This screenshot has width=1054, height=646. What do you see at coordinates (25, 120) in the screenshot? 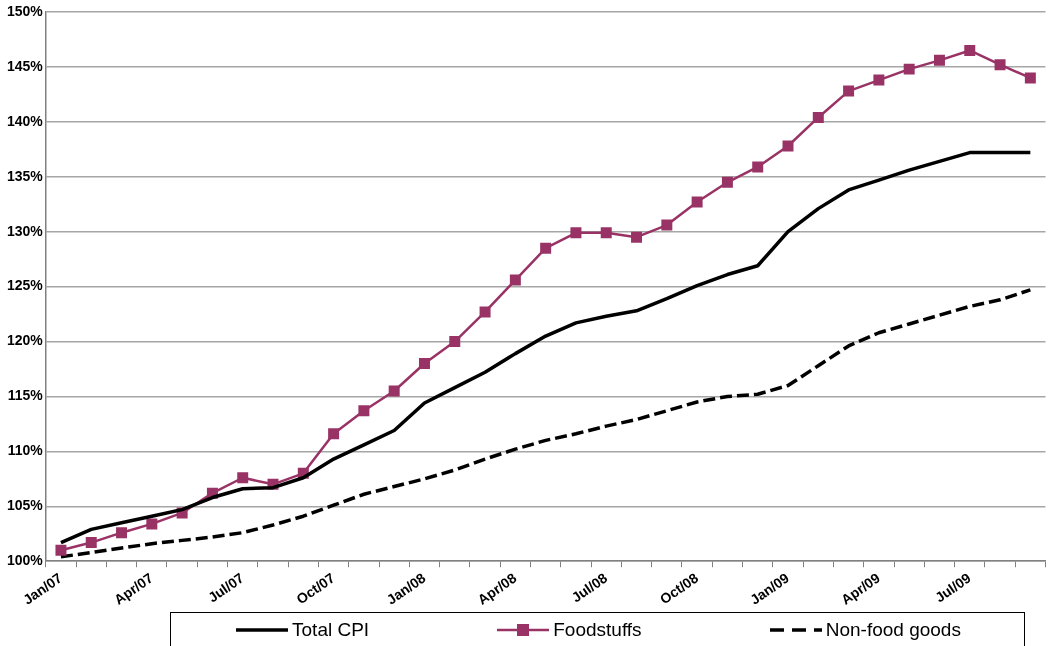
I see `y-tick-label: 140%` at bounding box center [25, 120].